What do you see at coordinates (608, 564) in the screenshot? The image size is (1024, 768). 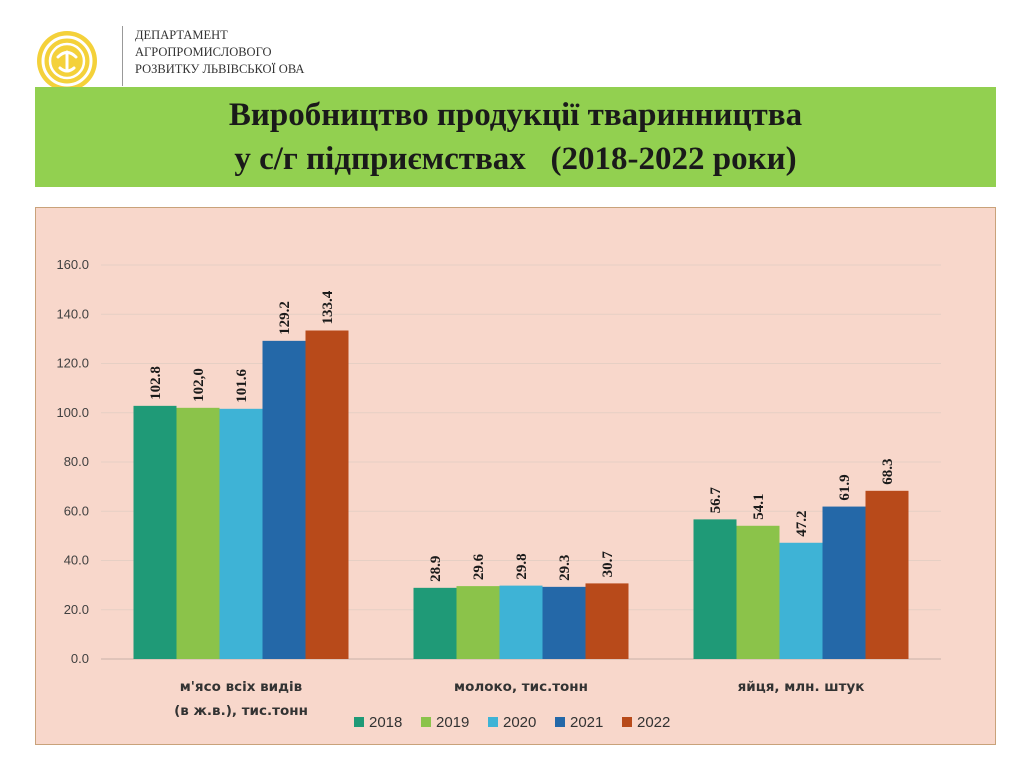 I see `data-label: 30.7` at bounding box center [608, 564].